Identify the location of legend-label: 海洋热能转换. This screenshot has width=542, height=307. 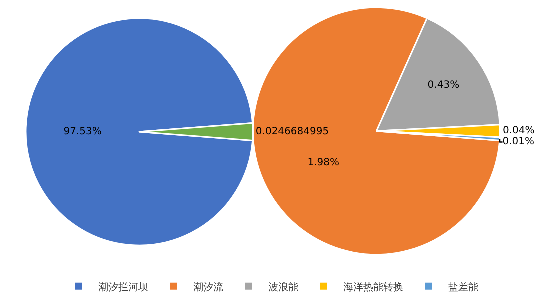
(374, 287).